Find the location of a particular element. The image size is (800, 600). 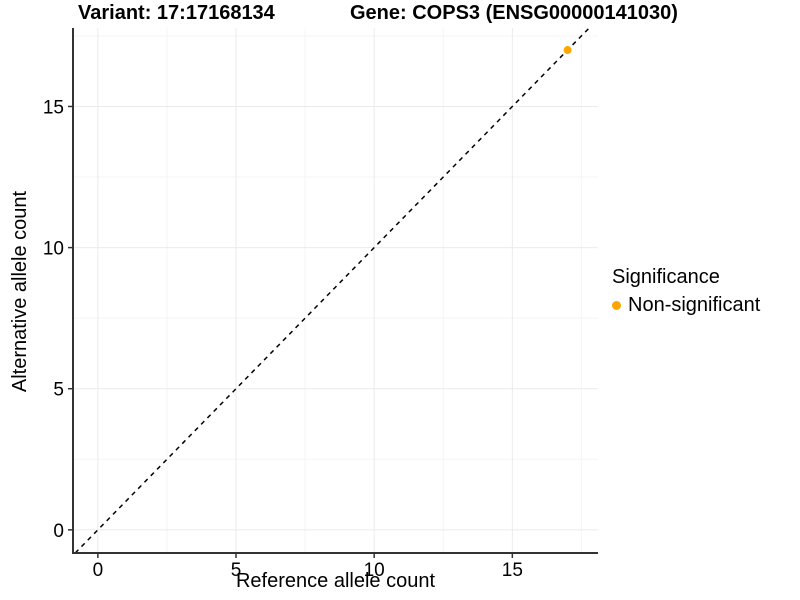

y-tick-label: 5 is located at coordinates (58, 390).